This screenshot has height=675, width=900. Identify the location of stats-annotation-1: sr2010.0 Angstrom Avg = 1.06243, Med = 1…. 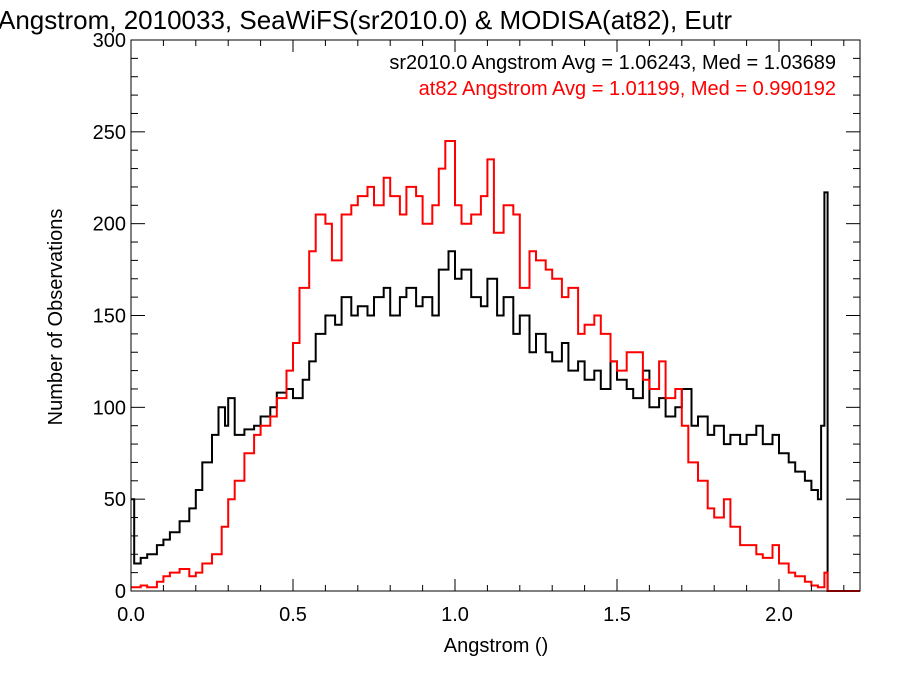
(612, 63).